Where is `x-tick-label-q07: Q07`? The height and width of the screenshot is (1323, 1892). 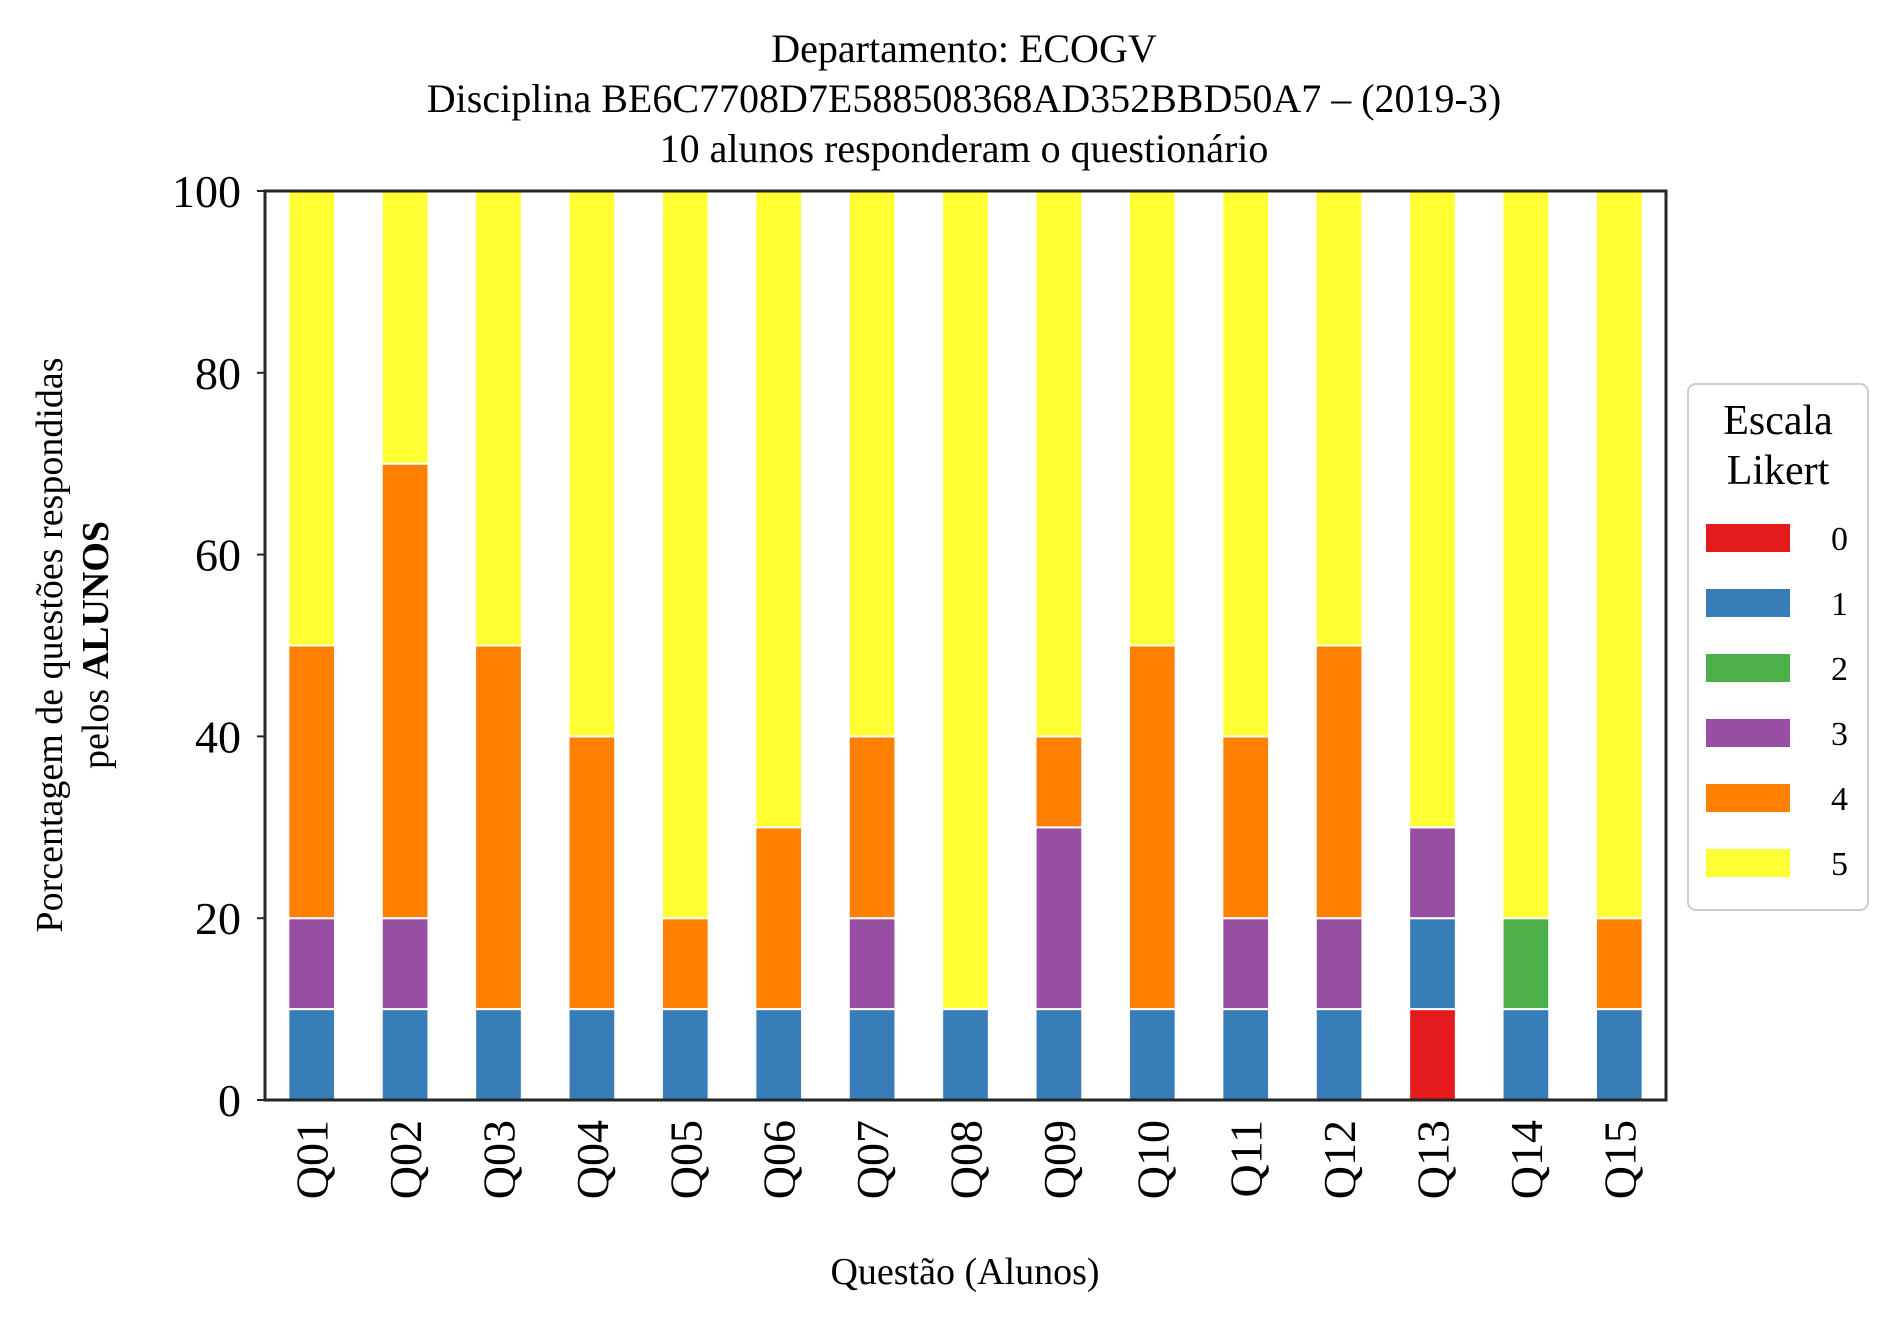 x-tick-label-q07: Q07 is located at coordinates (872, 1159).